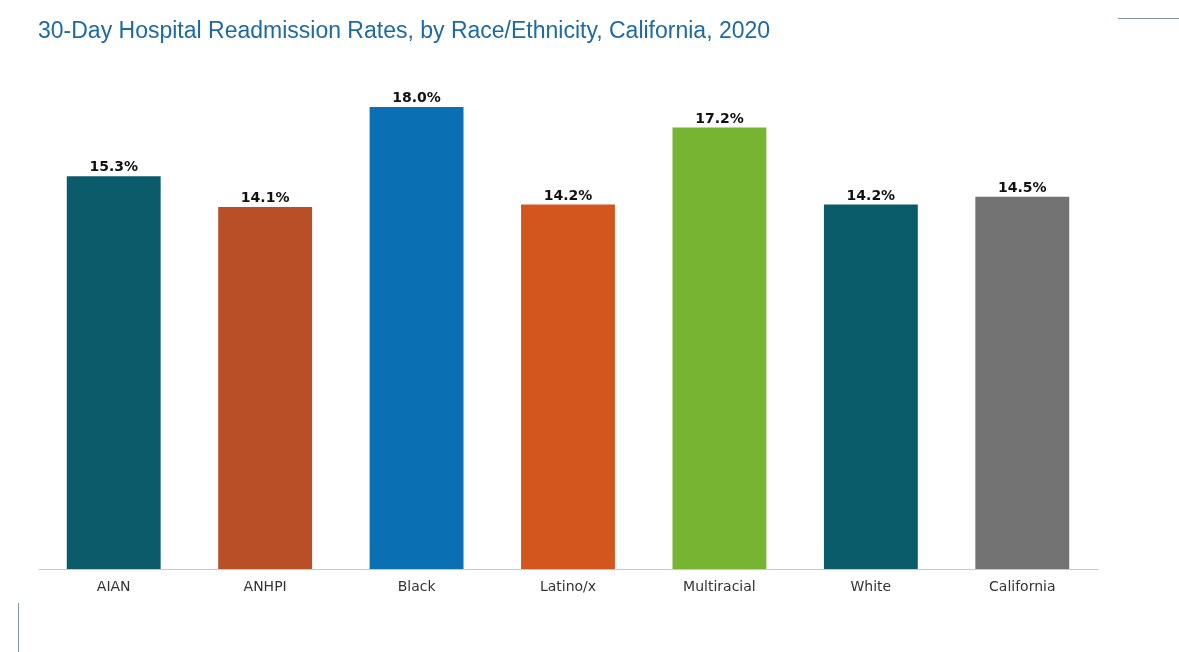 The height and width of the screenshot is (652, 1179). What do you see at coordinates (871, 585) in the screenshot?
I see `x-tick-label: White` at bounding box center [871, 585].